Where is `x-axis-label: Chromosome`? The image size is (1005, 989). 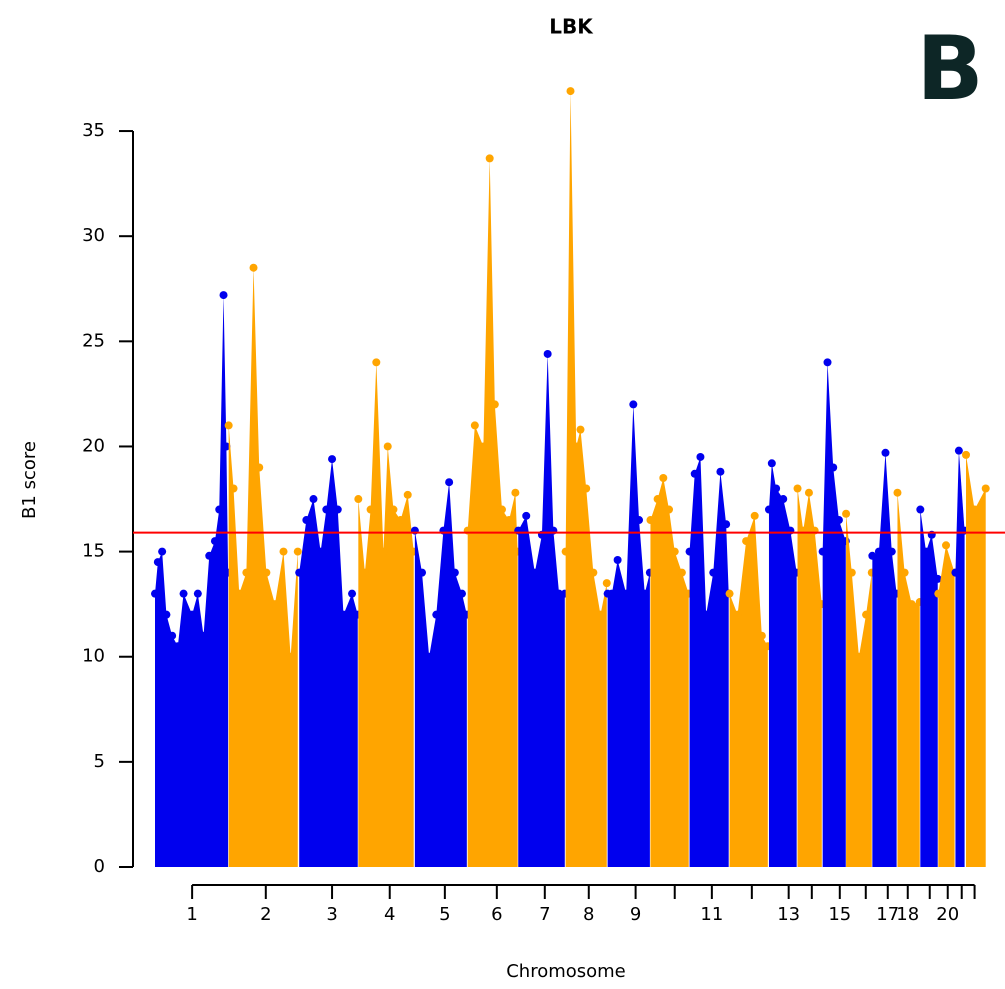 x-axis-label: Chromosome is located at coordinates (566, 971).